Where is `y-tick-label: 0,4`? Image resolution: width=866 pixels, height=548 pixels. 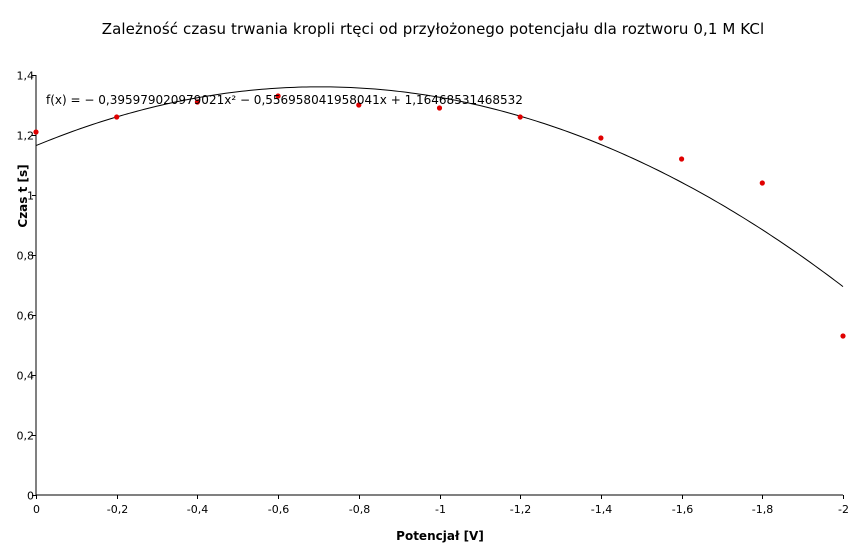
y-tick-label: 0,4 is located at coordinates (26, 376).